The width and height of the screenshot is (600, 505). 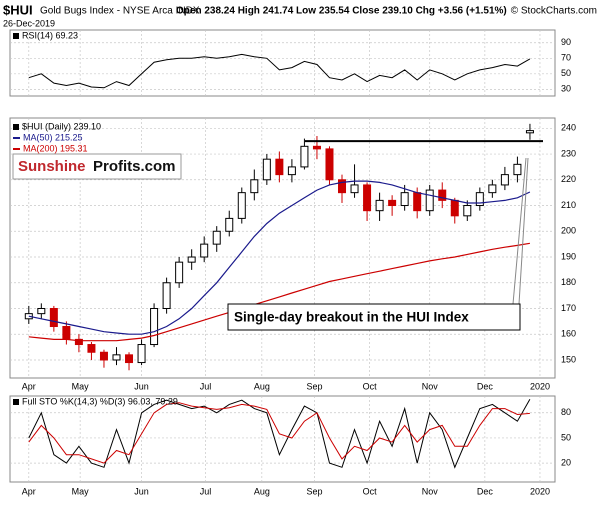 I want to click on panel-legend: Full STO %K(14,3) %D(3) 96.03, 79.29, so click(x=100, y=401).